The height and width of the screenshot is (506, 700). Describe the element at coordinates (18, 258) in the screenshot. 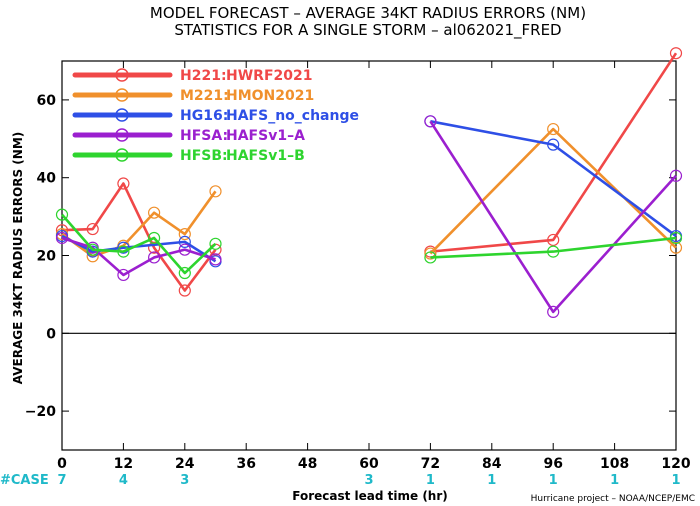

I see `y-axis-title: AVERAGE 34KT RADIUS ERRORS (NM)` at that location.